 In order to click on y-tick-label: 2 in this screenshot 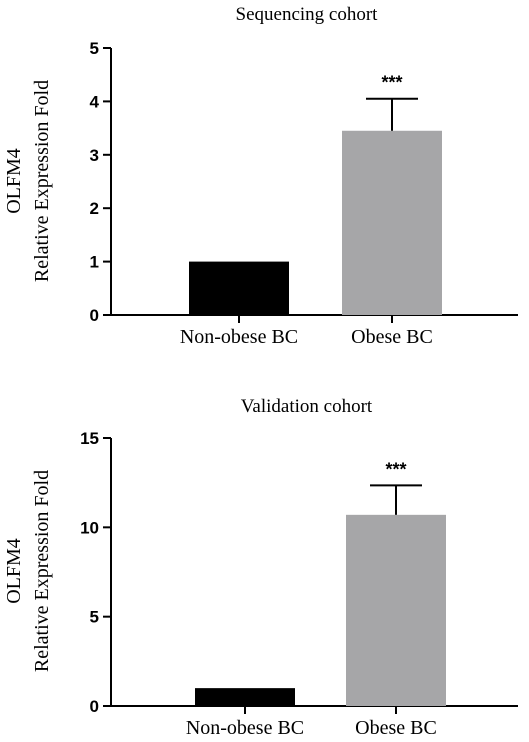, I will do `click(94, 208)`.